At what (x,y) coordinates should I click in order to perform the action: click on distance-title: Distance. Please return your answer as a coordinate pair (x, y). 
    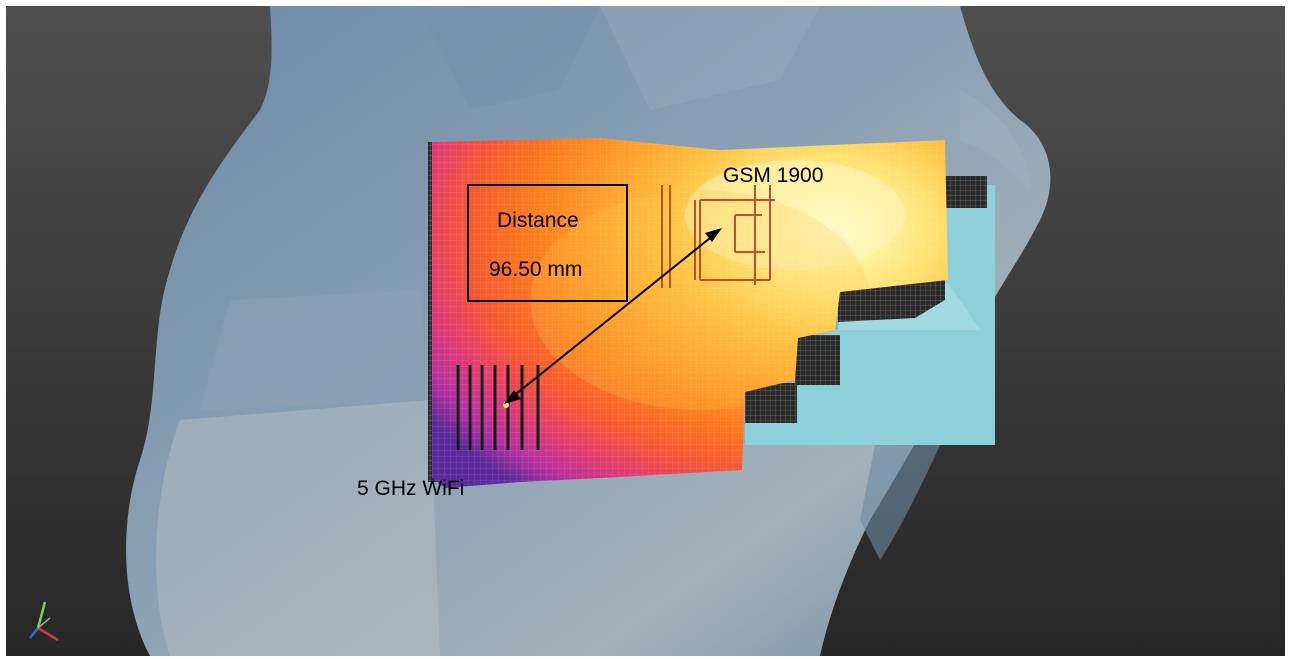
    Looking at the image, I should click on (538, 220).